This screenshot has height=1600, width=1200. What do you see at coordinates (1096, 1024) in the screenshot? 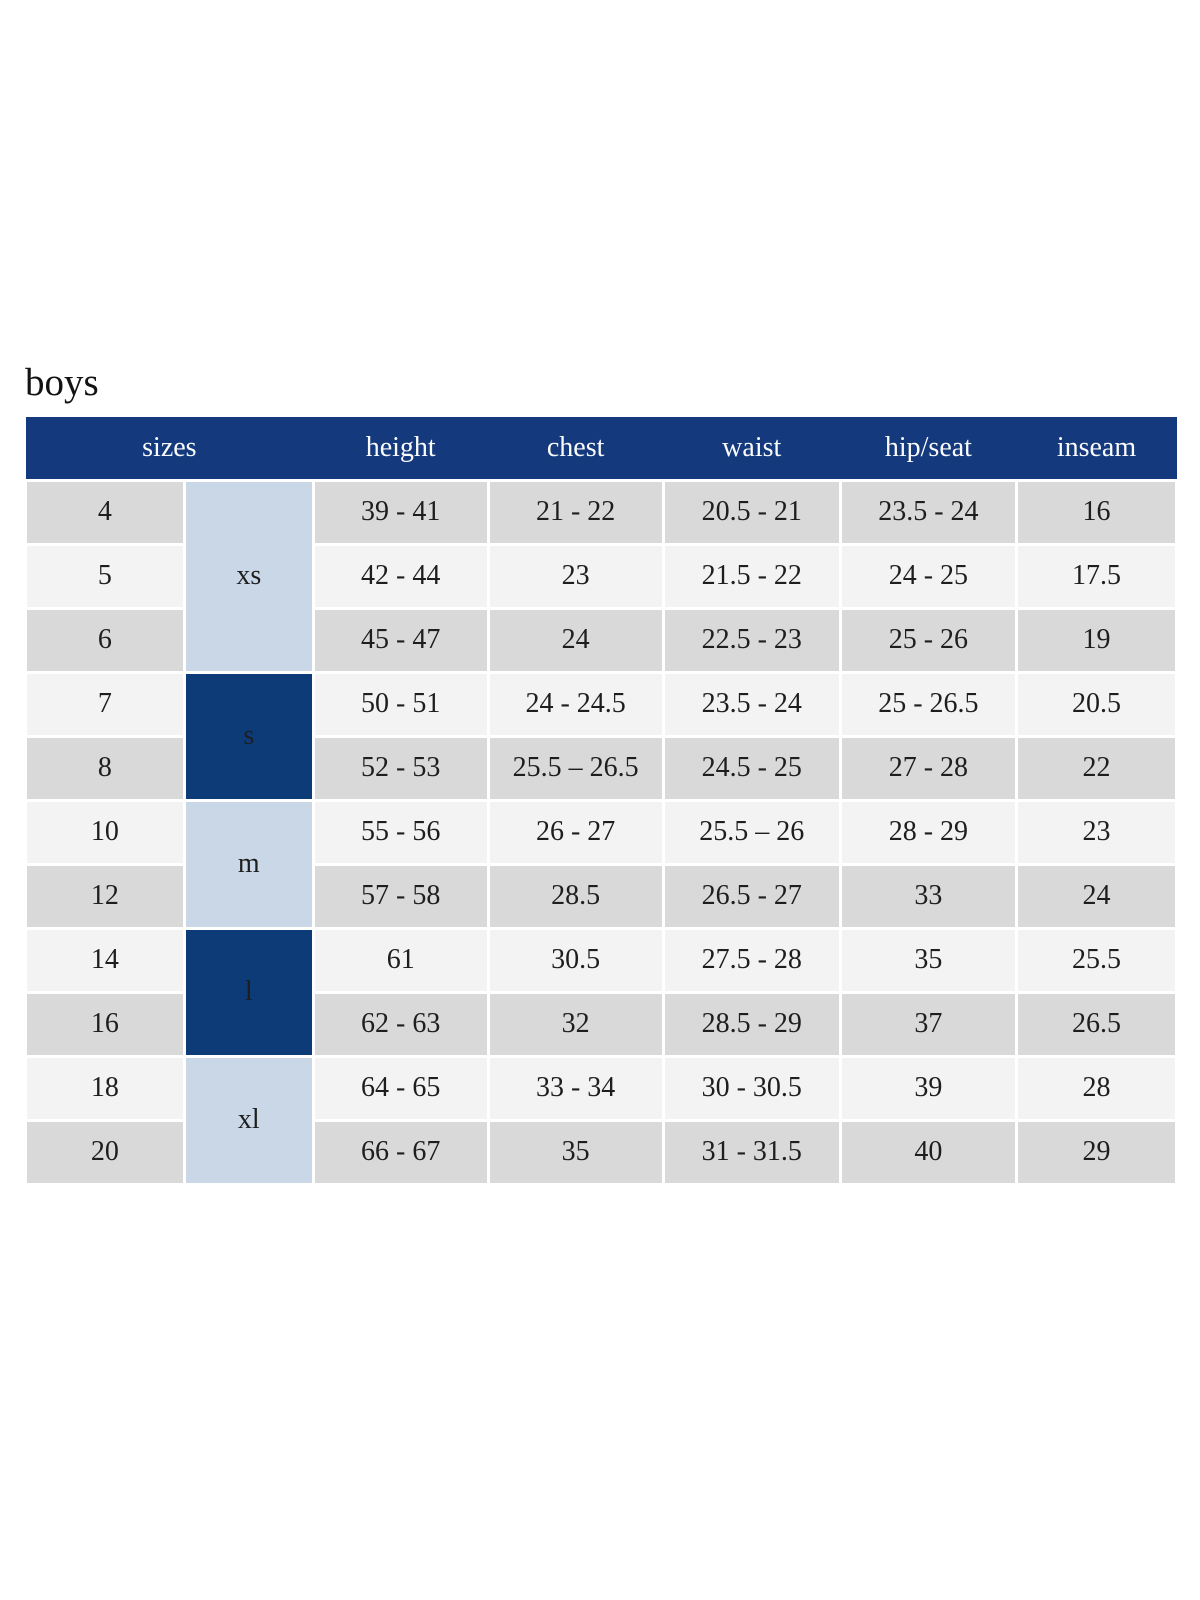
I see `inseam-cell: 26.5` at bounding box center [1096, 1024].